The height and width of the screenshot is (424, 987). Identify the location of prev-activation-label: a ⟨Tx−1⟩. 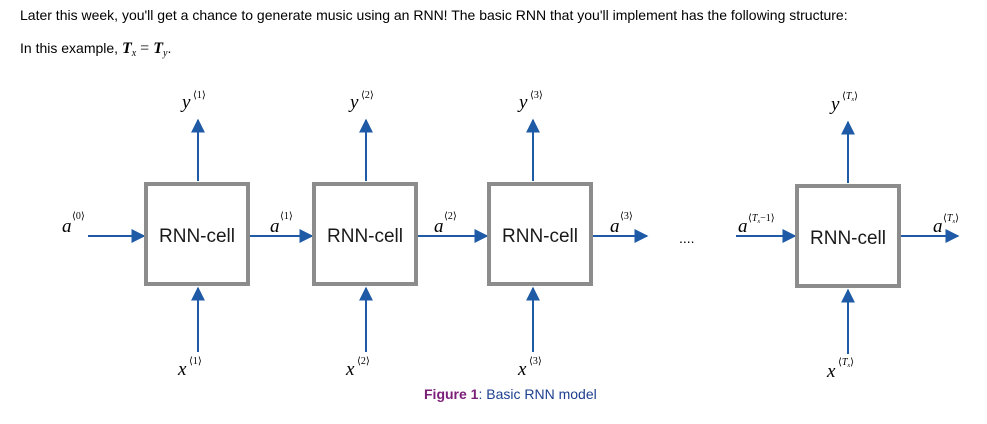
(756, 225).